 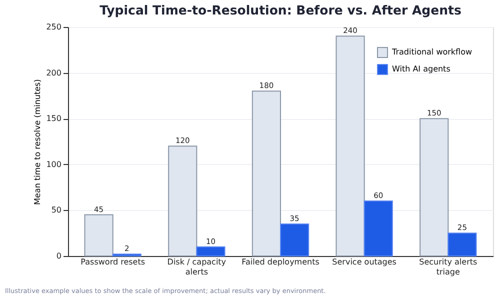 What do you see at coordinates (448, 267) in the screenshot?
I see `x-tick-label: Security alerts triage` at bounding box center [448, 267].